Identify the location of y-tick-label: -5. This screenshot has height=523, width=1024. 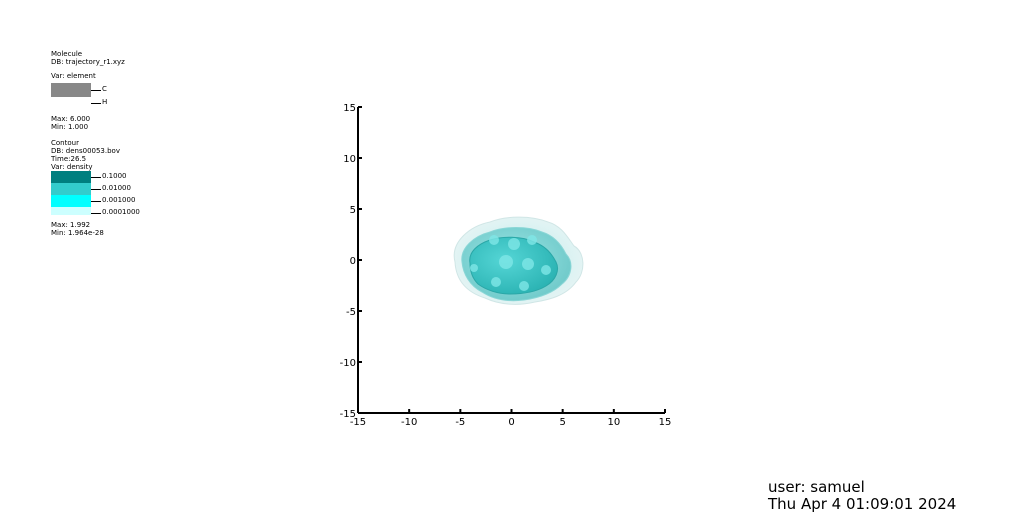
(351, 312).